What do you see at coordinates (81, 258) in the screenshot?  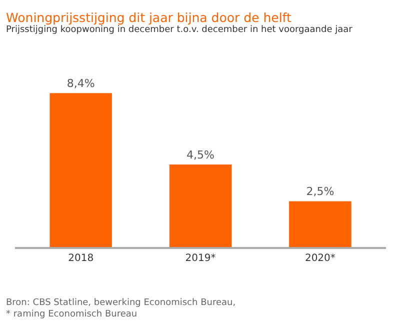 I see `x-tick-label: 2018` at bounding box center [81, 258].